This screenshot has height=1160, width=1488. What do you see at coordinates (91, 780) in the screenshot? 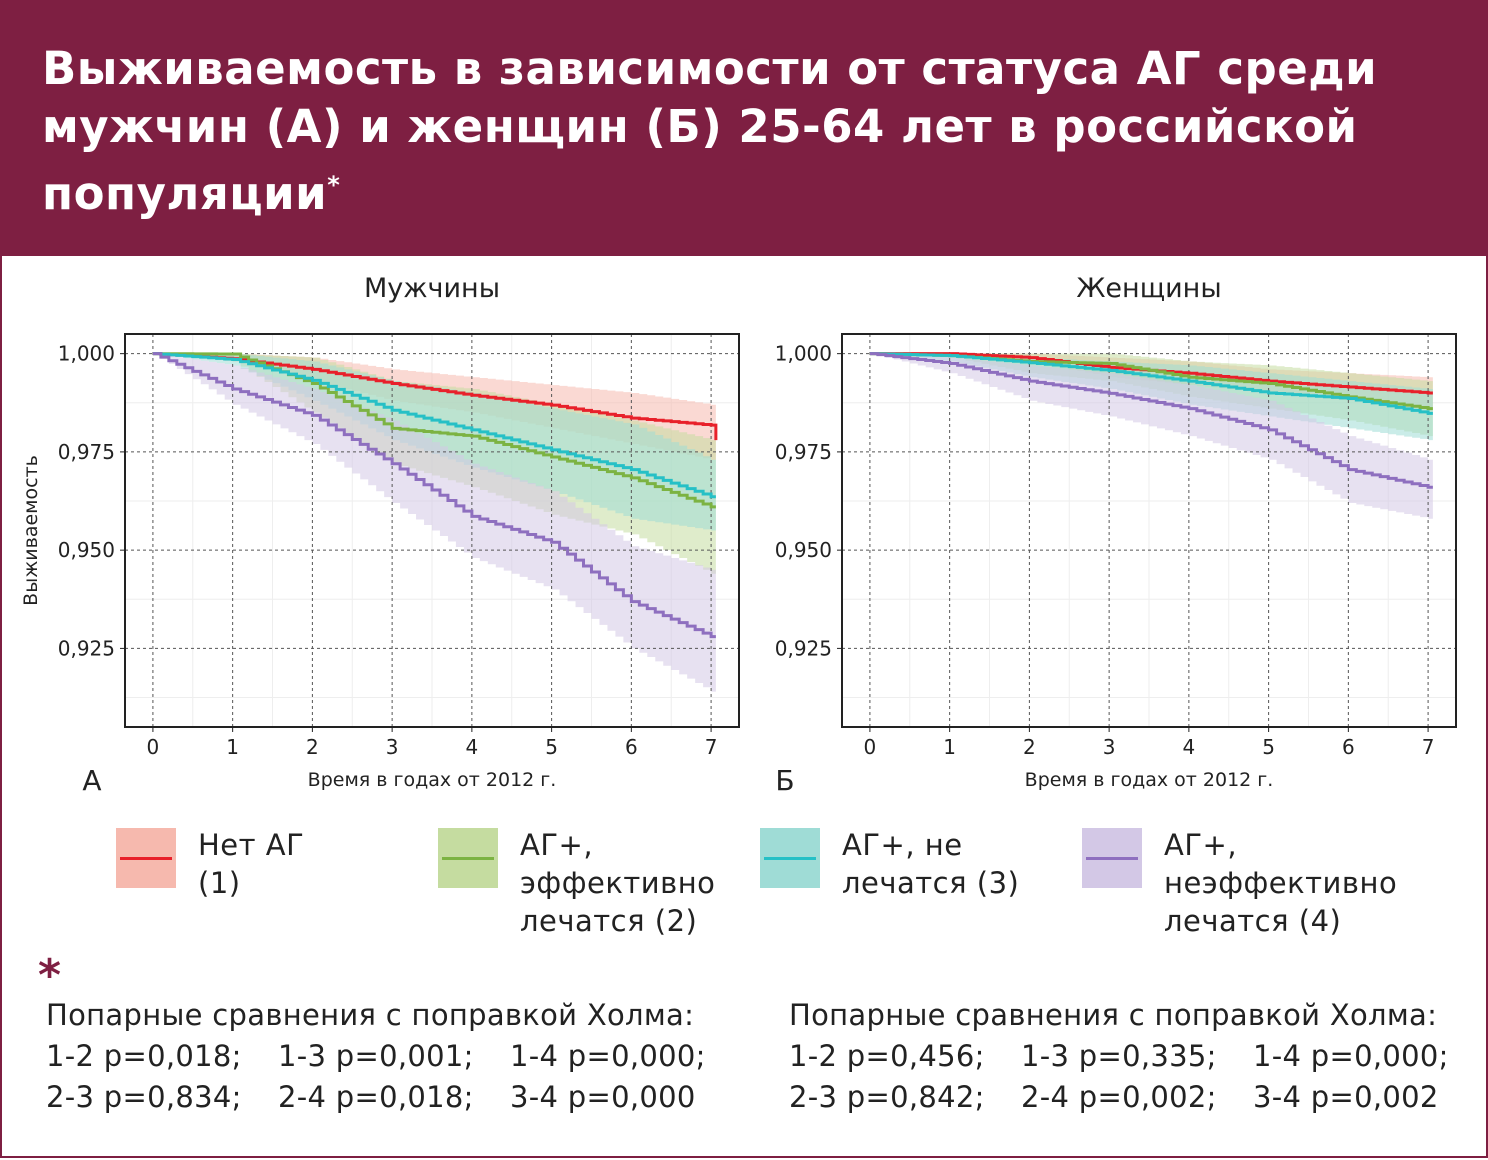
I see `panel-label: А` at bounding box center [91, 780].